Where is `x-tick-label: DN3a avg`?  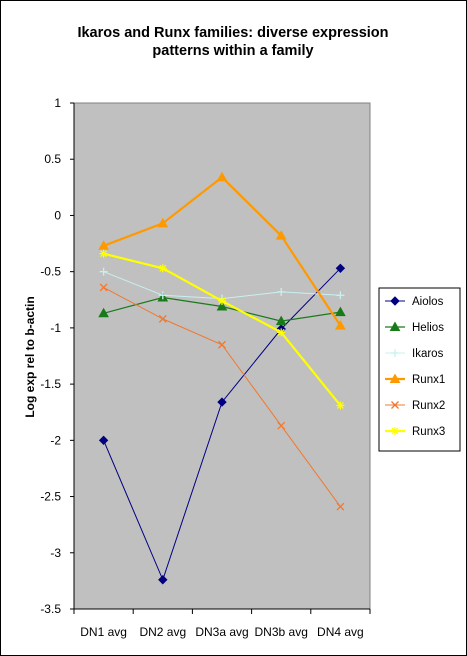
x-tick-label: DN3a avg is located at coordinates (221, 632).